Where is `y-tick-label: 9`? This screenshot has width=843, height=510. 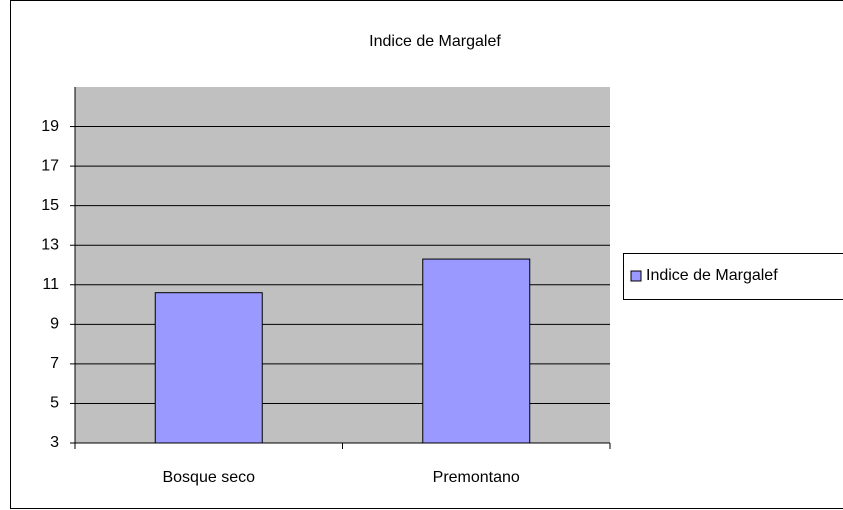 y-tick-label: 9 is located at coordinates (54, 324).